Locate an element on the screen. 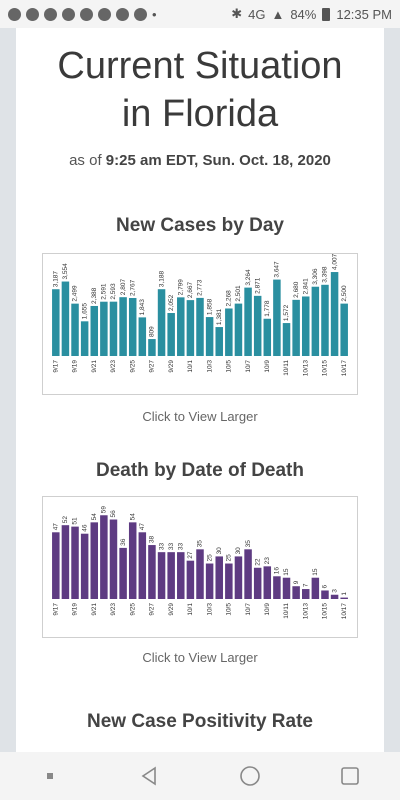 This screenshot has height=800, width=400. data-label-10/7: 35 is located at coordinates (248, 544).